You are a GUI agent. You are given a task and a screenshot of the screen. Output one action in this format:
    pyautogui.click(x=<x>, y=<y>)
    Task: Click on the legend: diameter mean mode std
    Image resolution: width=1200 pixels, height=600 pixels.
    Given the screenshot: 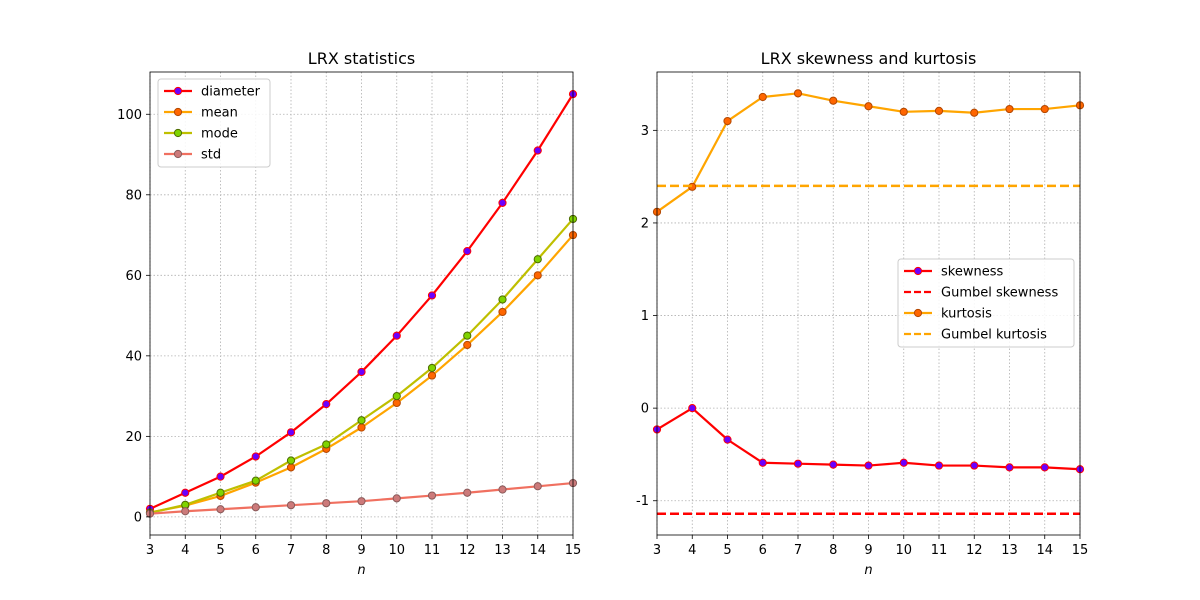 What is the action you would take?
    pyautogui.click(x=214, y=123)
    